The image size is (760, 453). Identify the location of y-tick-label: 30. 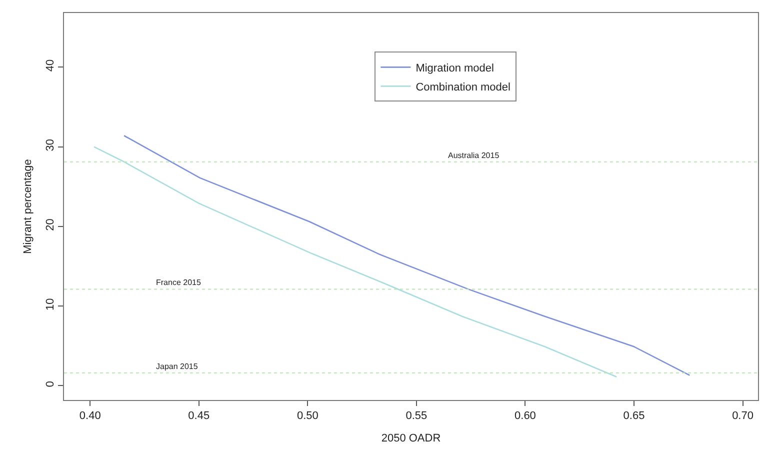
(50, 145).